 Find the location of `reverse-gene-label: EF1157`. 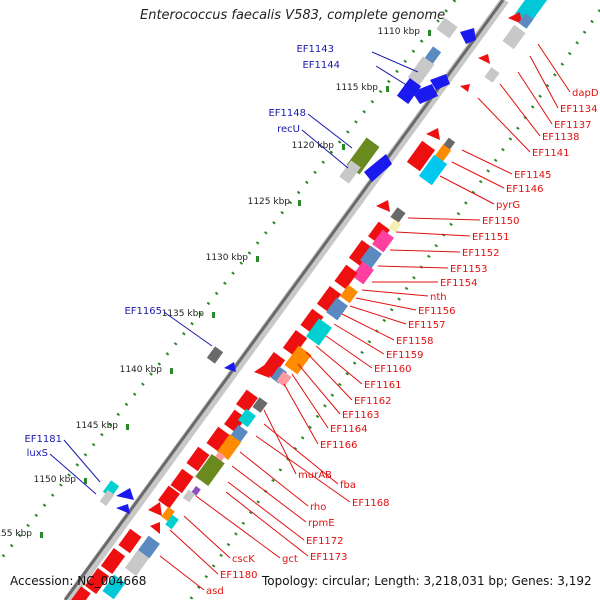

reverse-gene-label: EF1157 is located at coordinates (427, 325).